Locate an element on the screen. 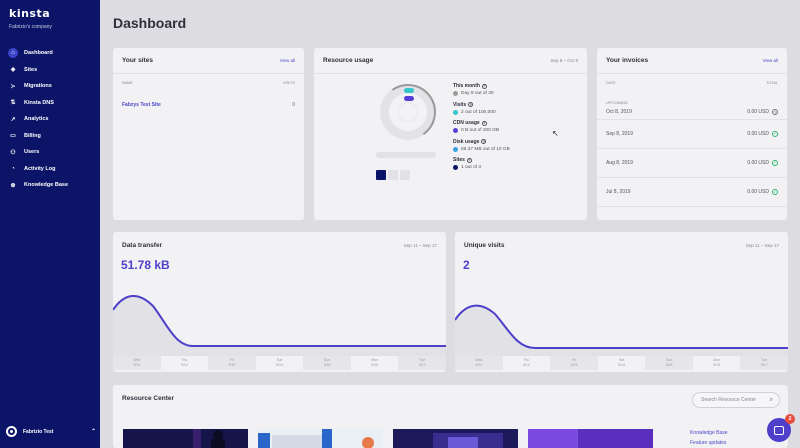  resource-value: 2 out of 100,000 is located at coordinates (481, 112).